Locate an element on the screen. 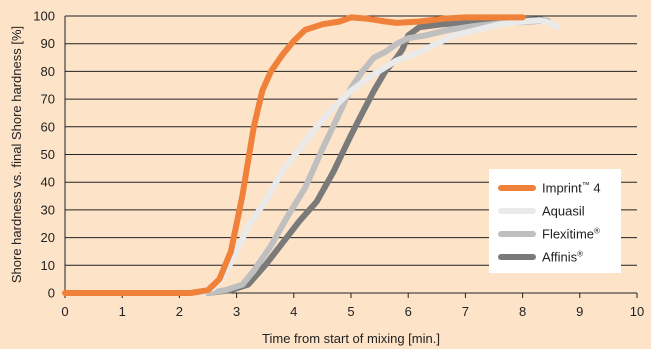  y-tick-label-10: 10 is located at coordinates (48, 265).